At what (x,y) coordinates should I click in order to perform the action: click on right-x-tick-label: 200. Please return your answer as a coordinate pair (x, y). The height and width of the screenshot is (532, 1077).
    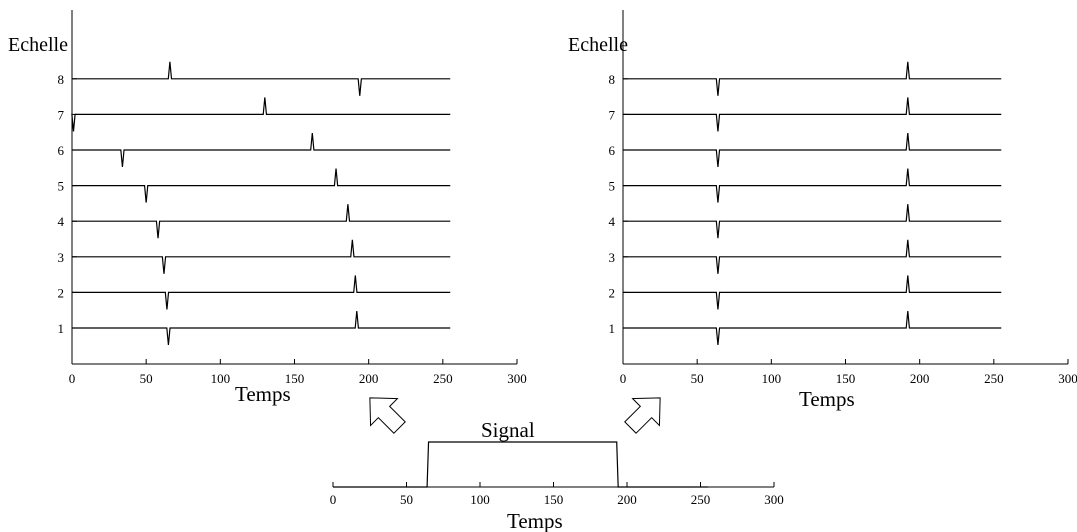
    Looking at the image, I should click on (920, 378).